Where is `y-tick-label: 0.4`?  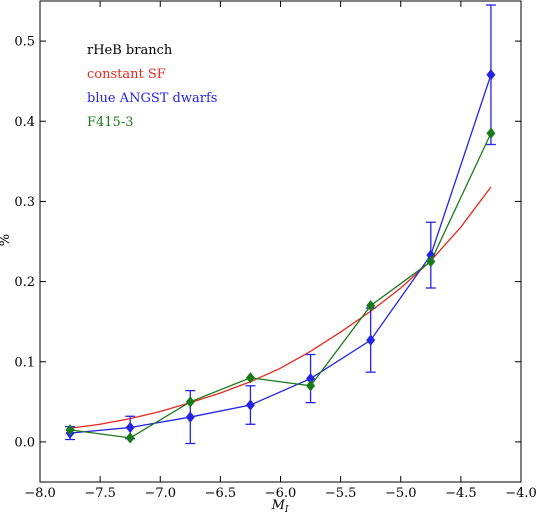 y-tick-label: 0.4 is located at coordinates (24, 122).